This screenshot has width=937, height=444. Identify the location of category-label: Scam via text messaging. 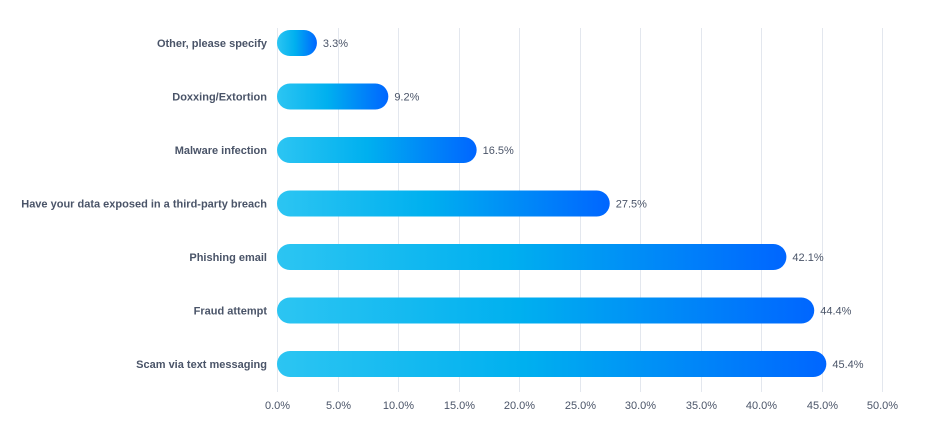
(201, 365).